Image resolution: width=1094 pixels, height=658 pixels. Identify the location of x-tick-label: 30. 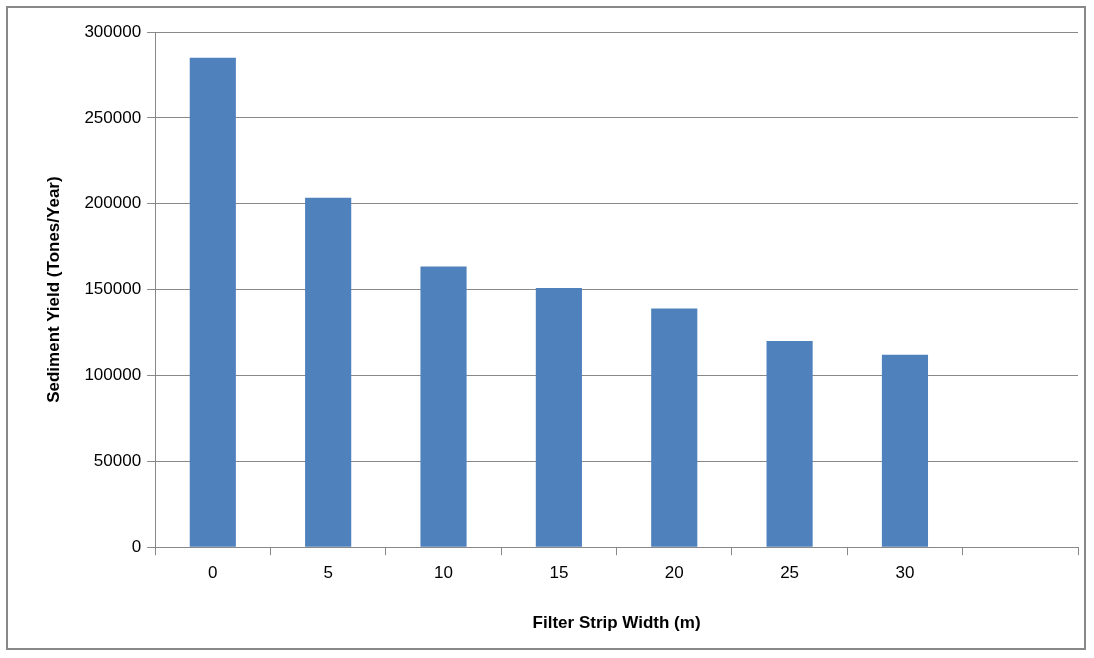
(905, 573).